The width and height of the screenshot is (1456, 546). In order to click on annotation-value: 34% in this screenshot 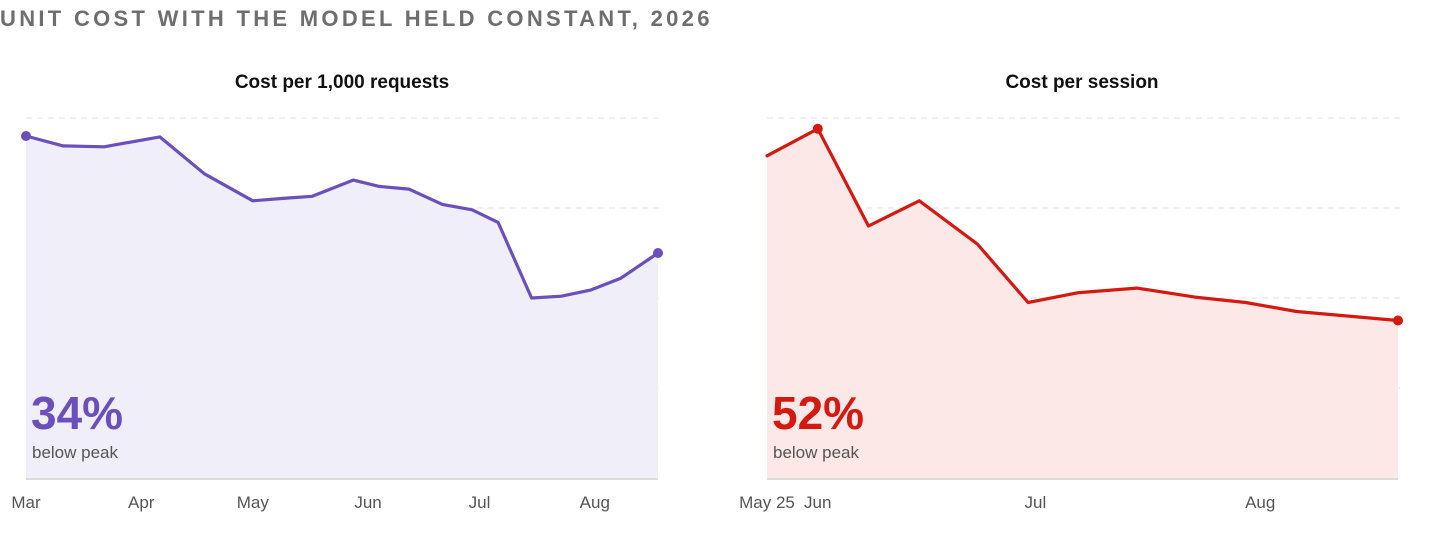, I will do `click(77, 413)`.